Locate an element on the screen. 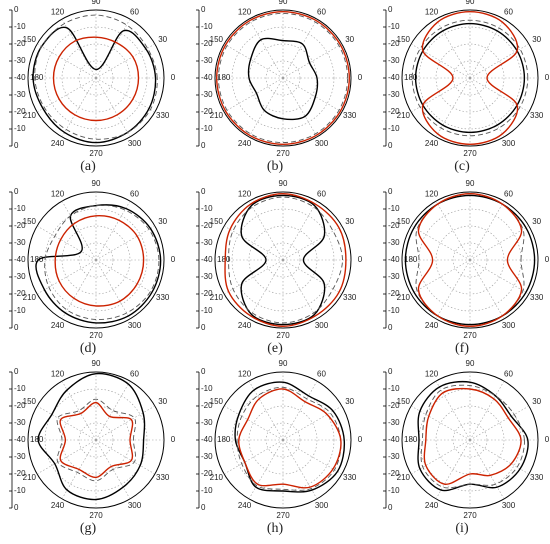  angle-label: 210 is located at coordinates (404, 297).